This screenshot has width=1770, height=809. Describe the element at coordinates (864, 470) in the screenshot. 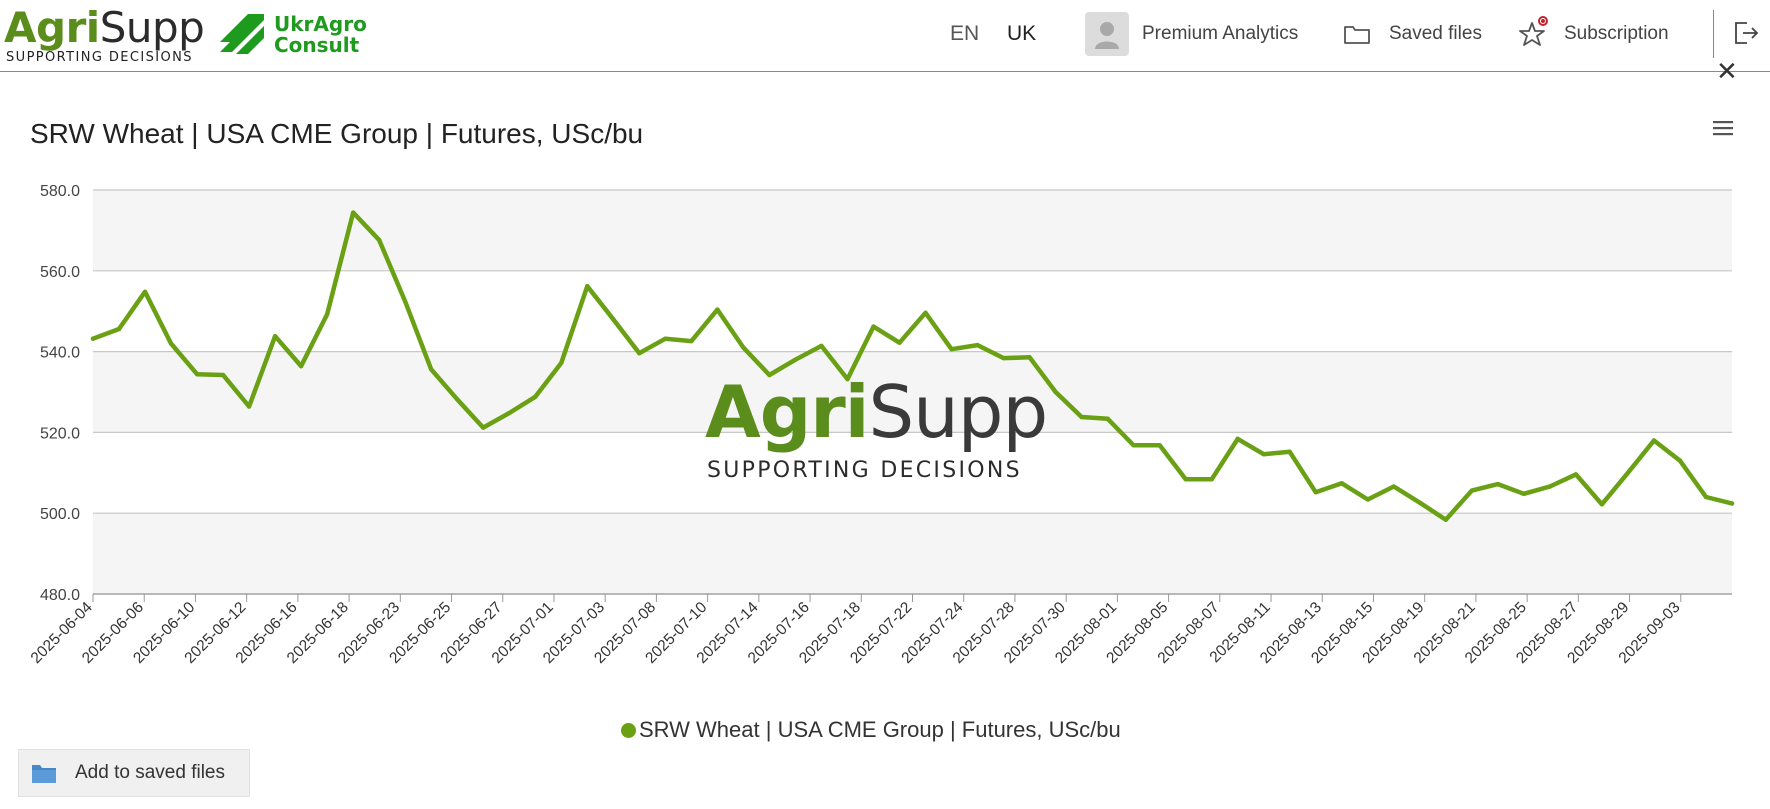

I see `watermark-tagline: SUPPORTING DECISIONS` at that location.